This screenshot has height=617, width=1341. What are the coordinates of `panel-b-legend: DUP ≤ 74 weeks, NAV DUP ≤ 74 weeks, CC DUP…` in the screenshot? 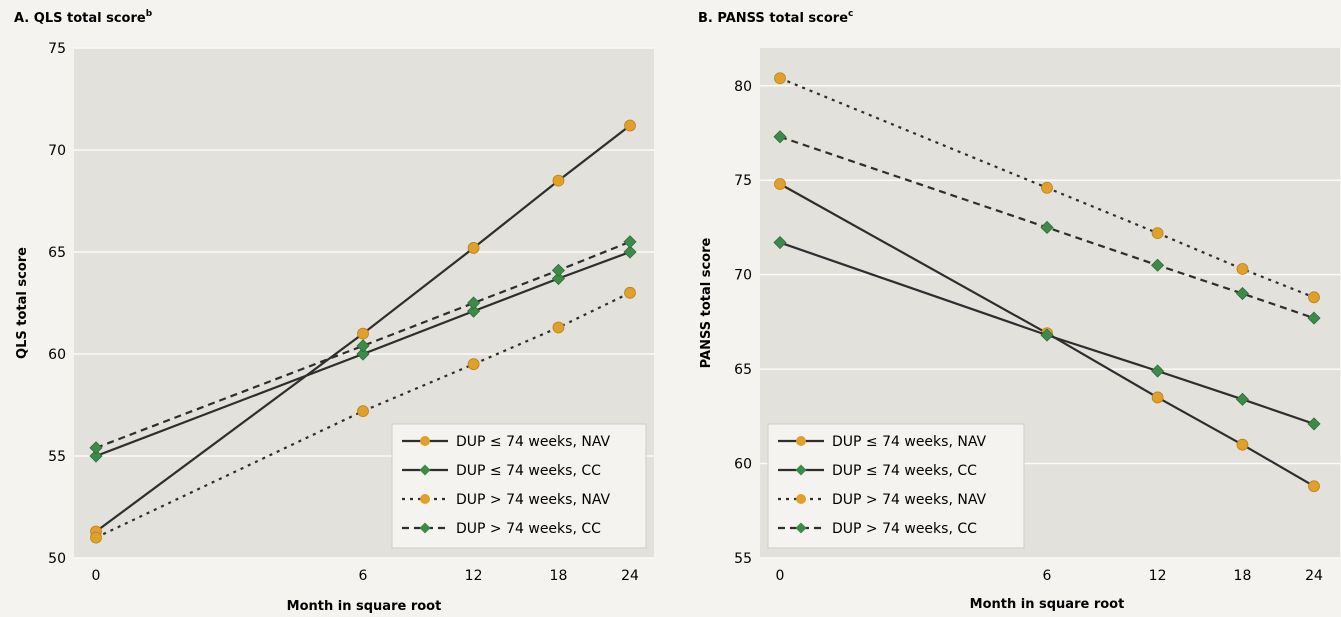 It's located at (896, 486).